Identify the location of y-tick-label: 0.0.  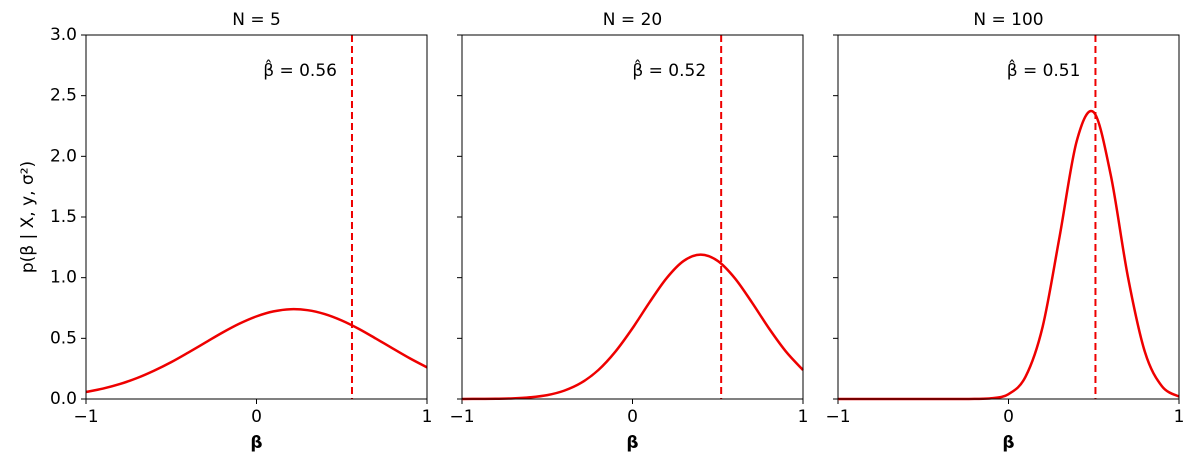
(63, 399).